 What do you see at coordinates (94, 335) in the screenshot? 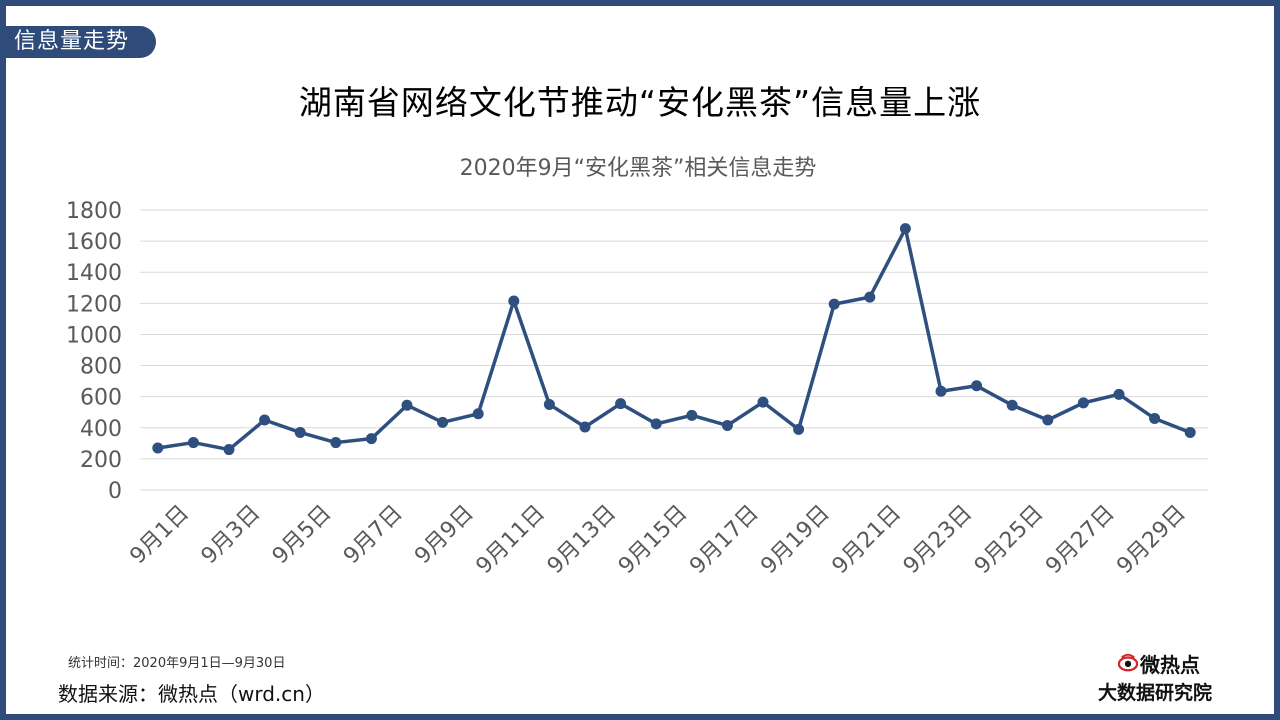
I see `y-tick-label: 1000` at bounding box center [94, 335].